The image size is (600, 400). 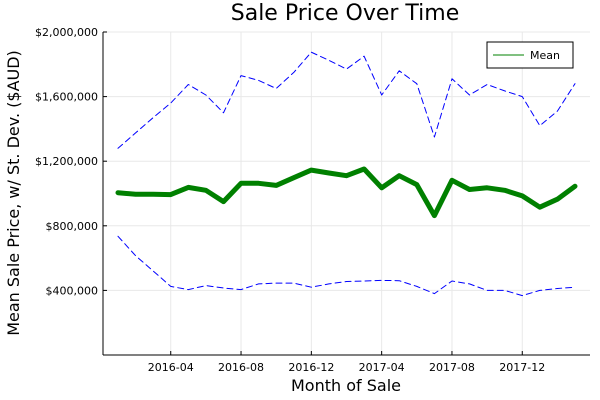 I want to click on y-tick-label: $1,200,000, so click(x=66, y=161).